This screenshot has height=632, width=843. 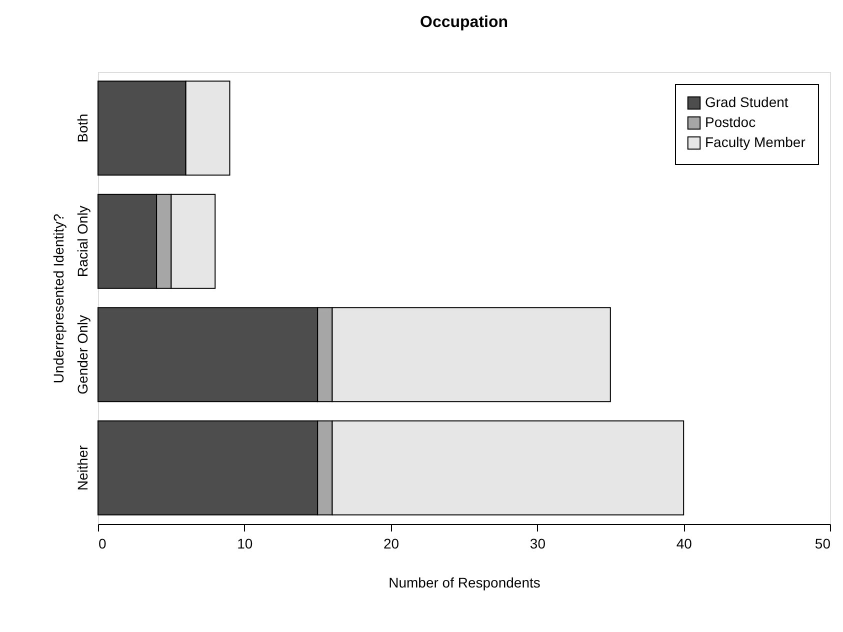 I want to click on x-tick-label: 20, so click(x=392, y=544).